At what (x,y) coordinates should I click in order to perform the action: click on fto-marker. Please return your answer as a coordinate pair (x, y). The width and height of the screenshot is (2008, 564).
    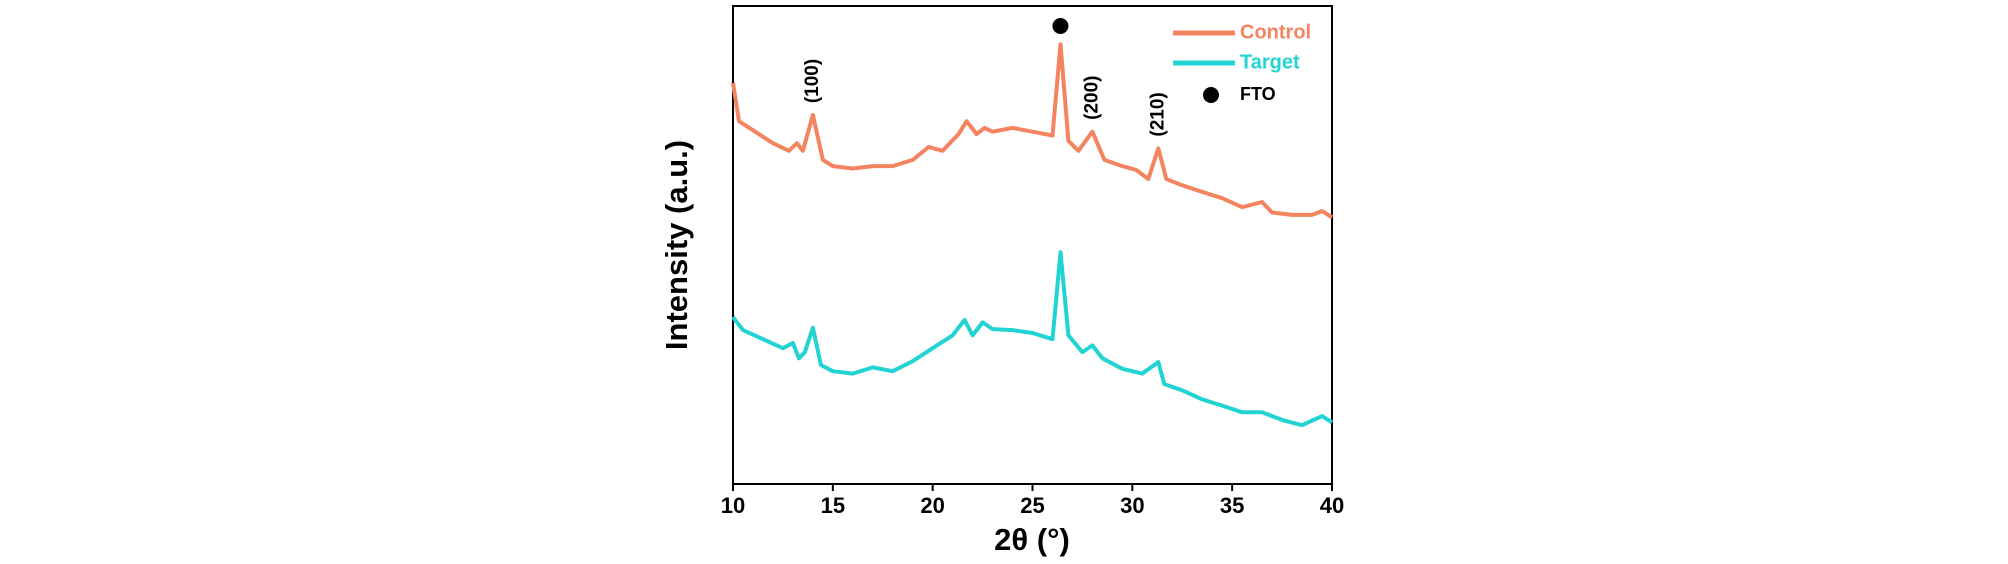
    Looking at the image, I should click on (1060, 26).